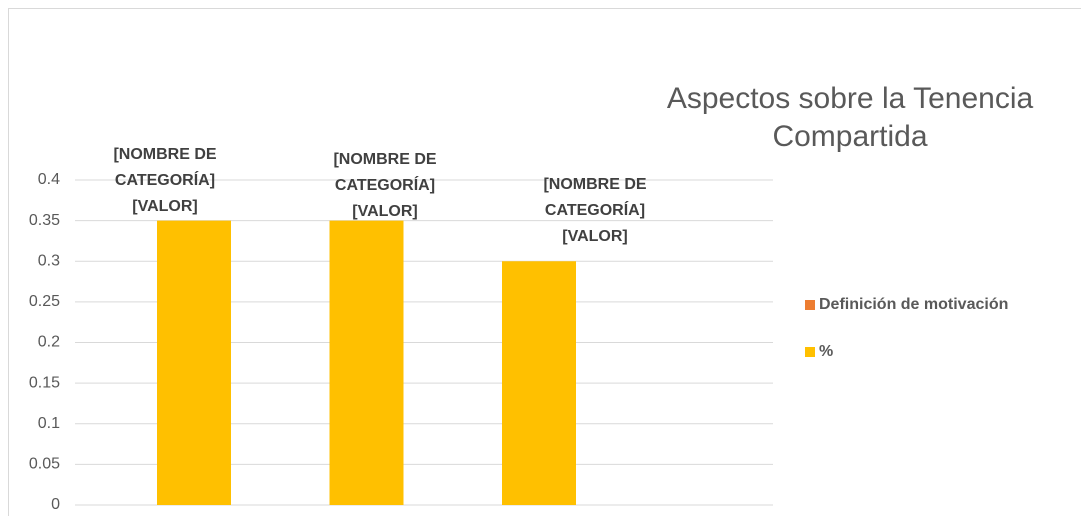  I want to click on chart-title: Compartida, so click(849, 136).